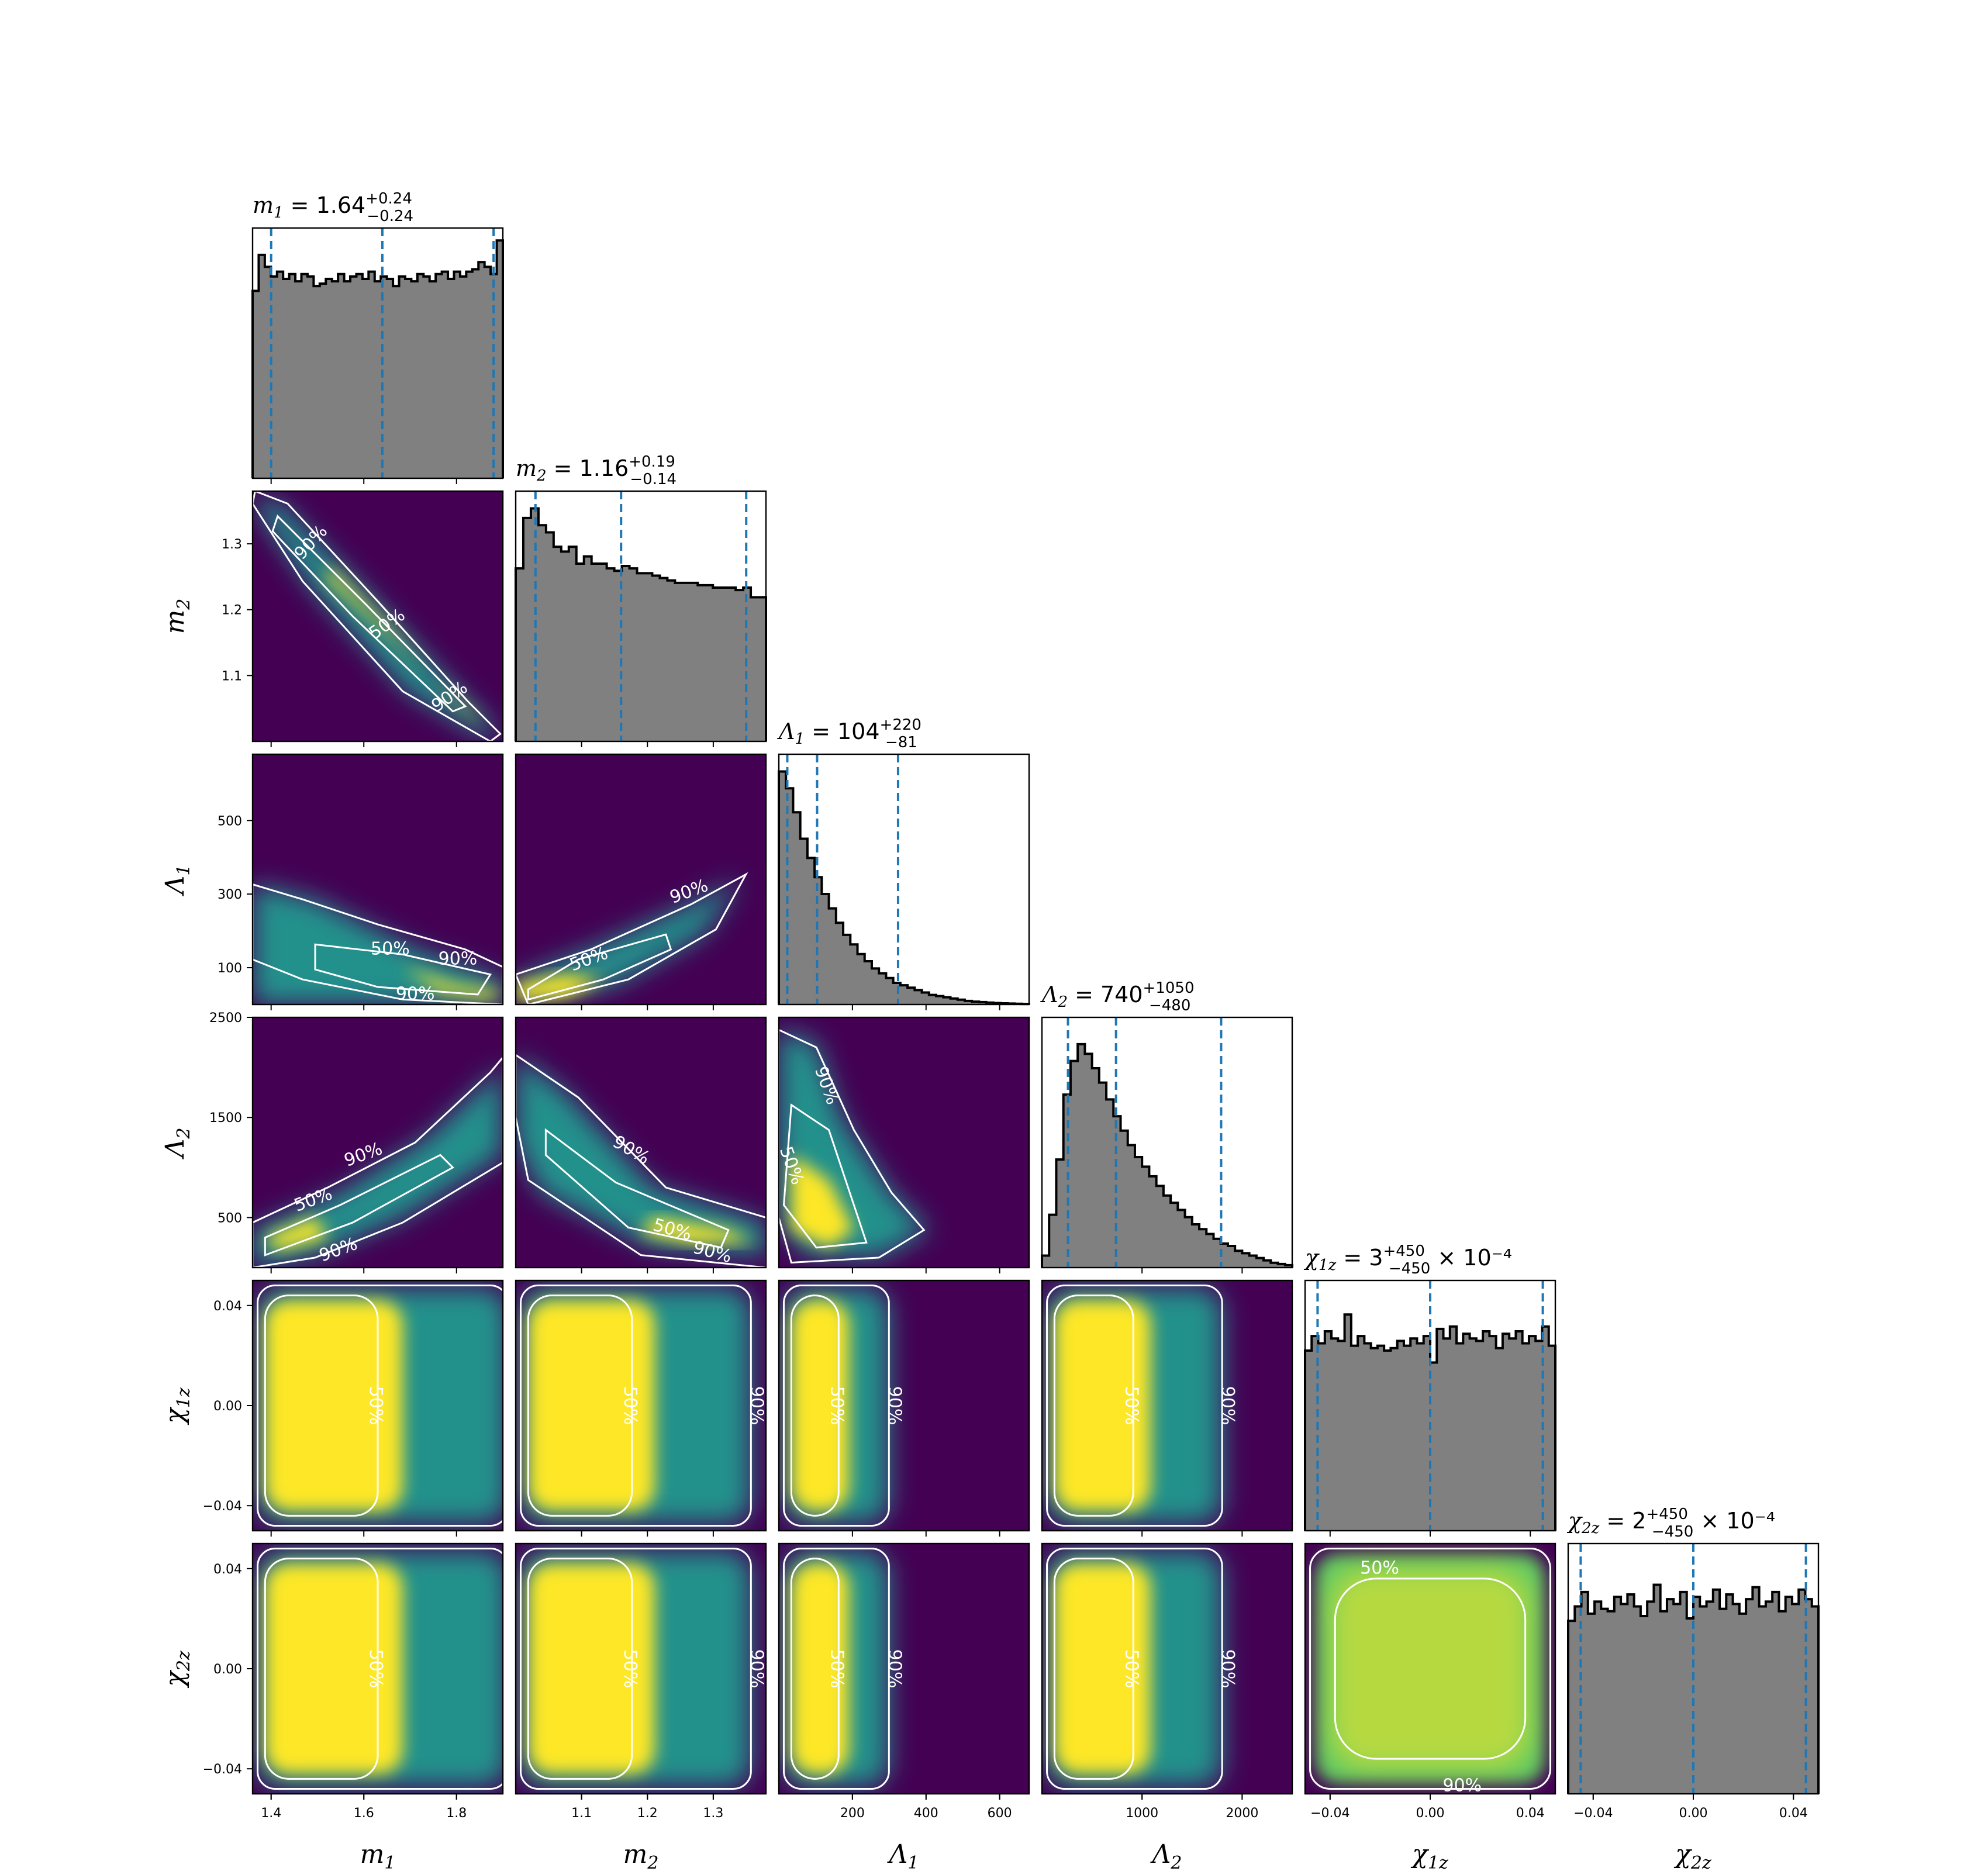  I want to click on x-axis-label-L1: Λ1, so click(903, 1855).